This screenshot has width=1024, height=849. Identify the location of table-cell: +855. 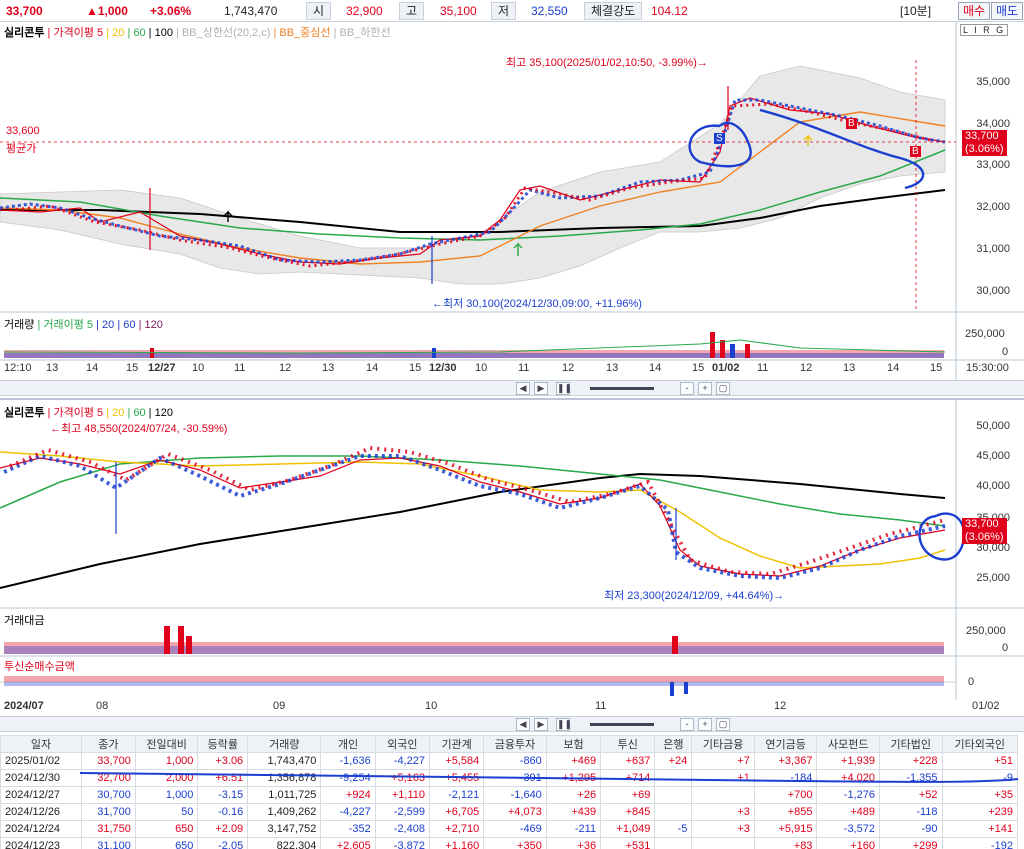
(785, 812).